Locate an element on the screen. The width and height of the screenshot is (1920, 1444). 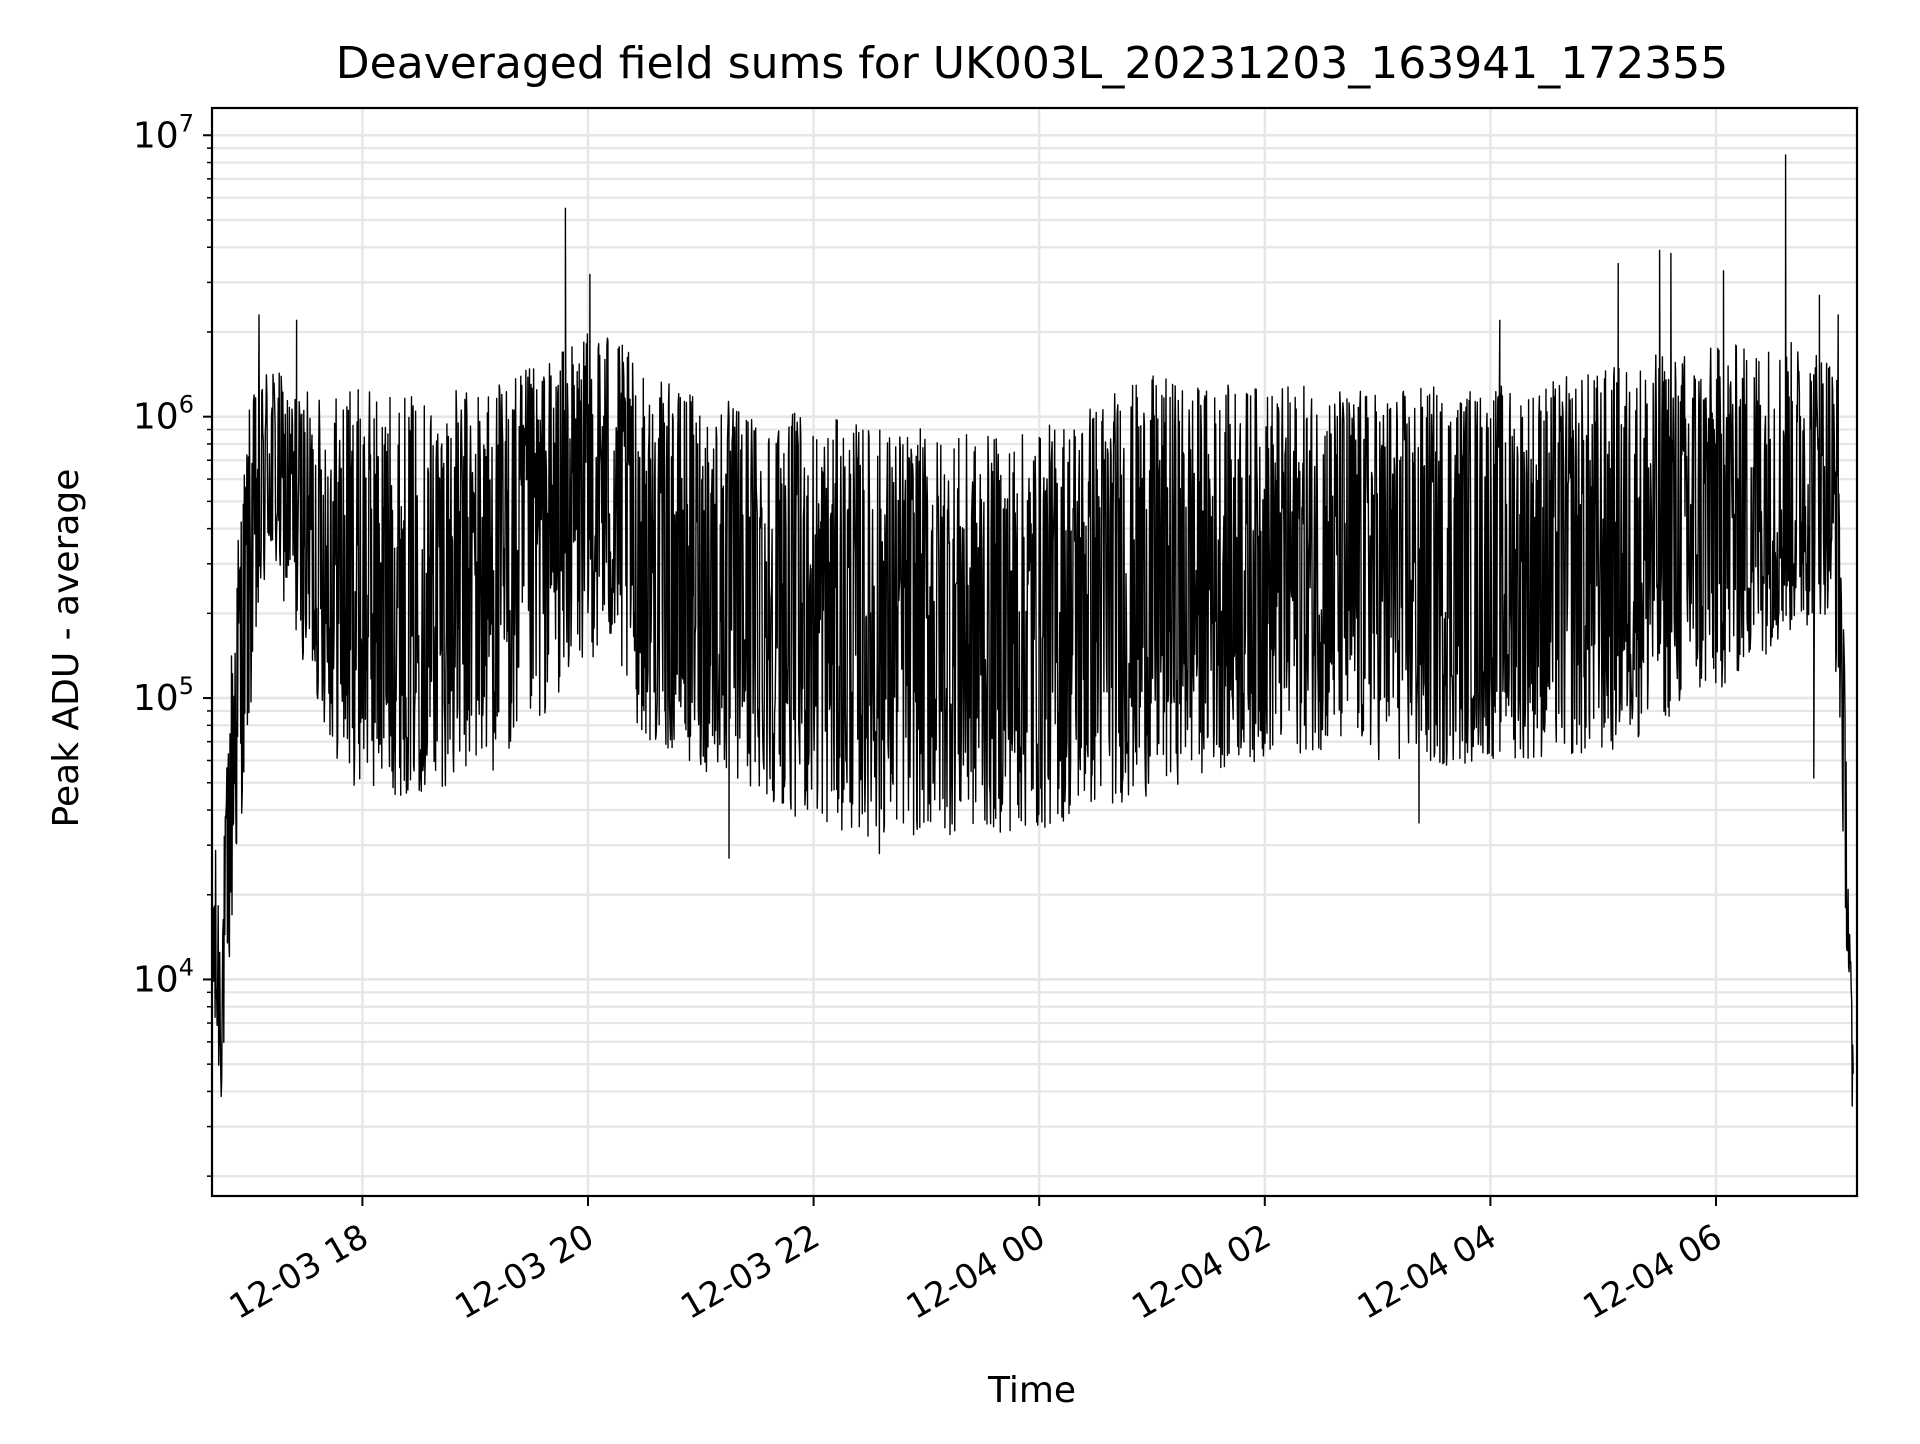
y-axis-label: Peak ADU - average is located at coordinates (66, 648).